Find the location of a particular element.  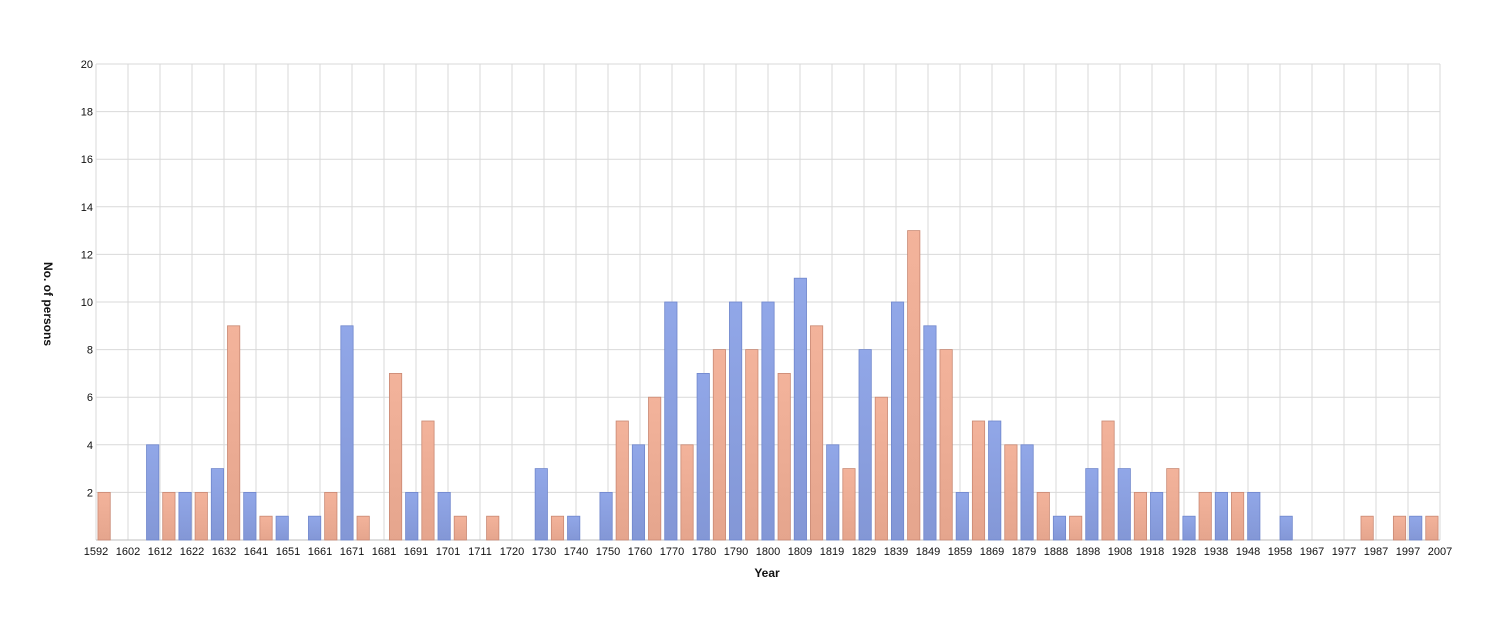

x-tick-label: 1918 is located at coordinates (1152, 552).